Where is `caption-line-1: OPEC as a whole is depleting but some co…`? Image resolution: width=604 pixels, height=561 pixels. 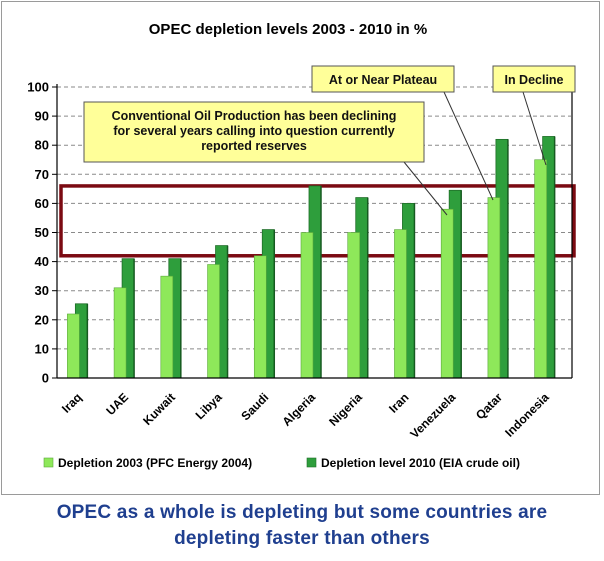 caption-line-1: OPEC as a whole is depleting but some co… is located at coordinates (302, 512).